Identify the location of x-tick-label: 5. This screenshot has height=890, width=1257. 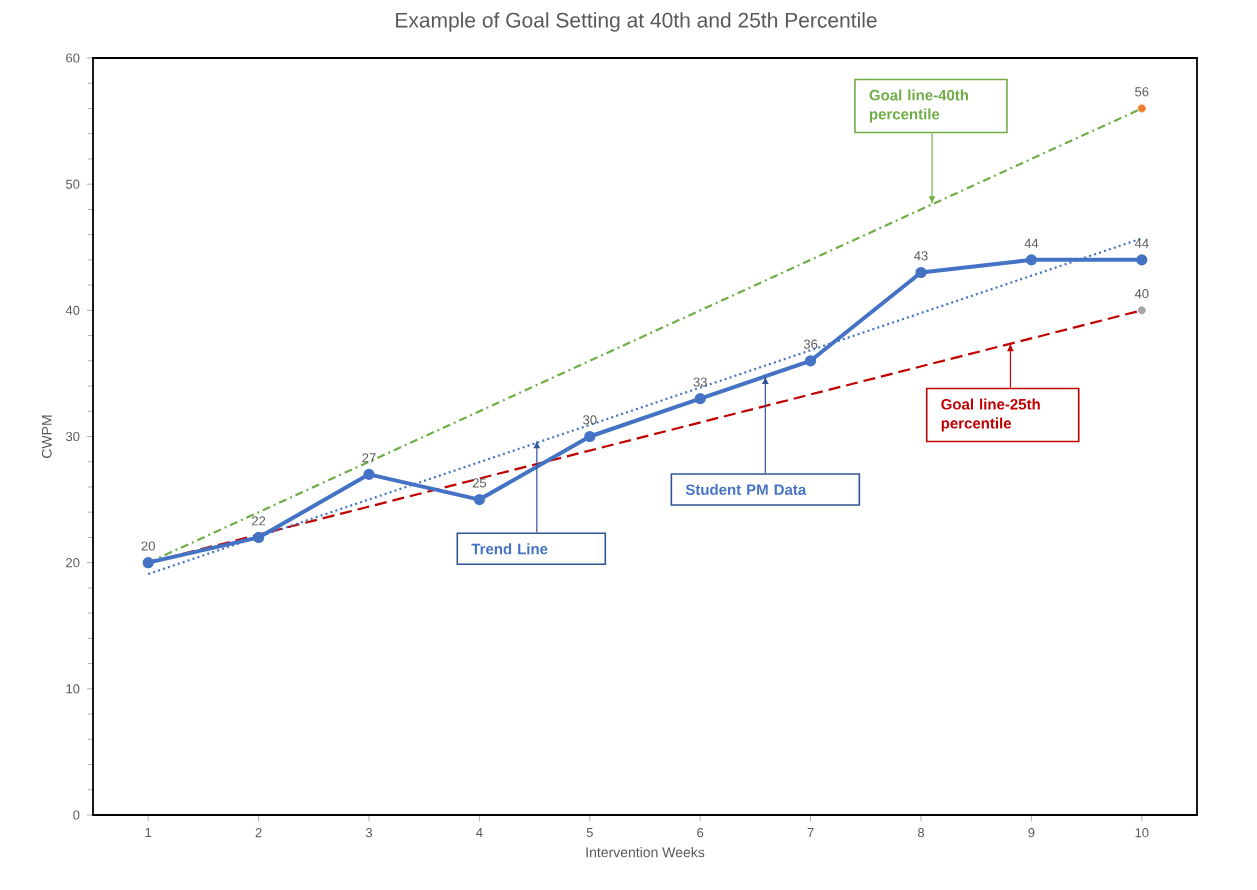
(589, 833).